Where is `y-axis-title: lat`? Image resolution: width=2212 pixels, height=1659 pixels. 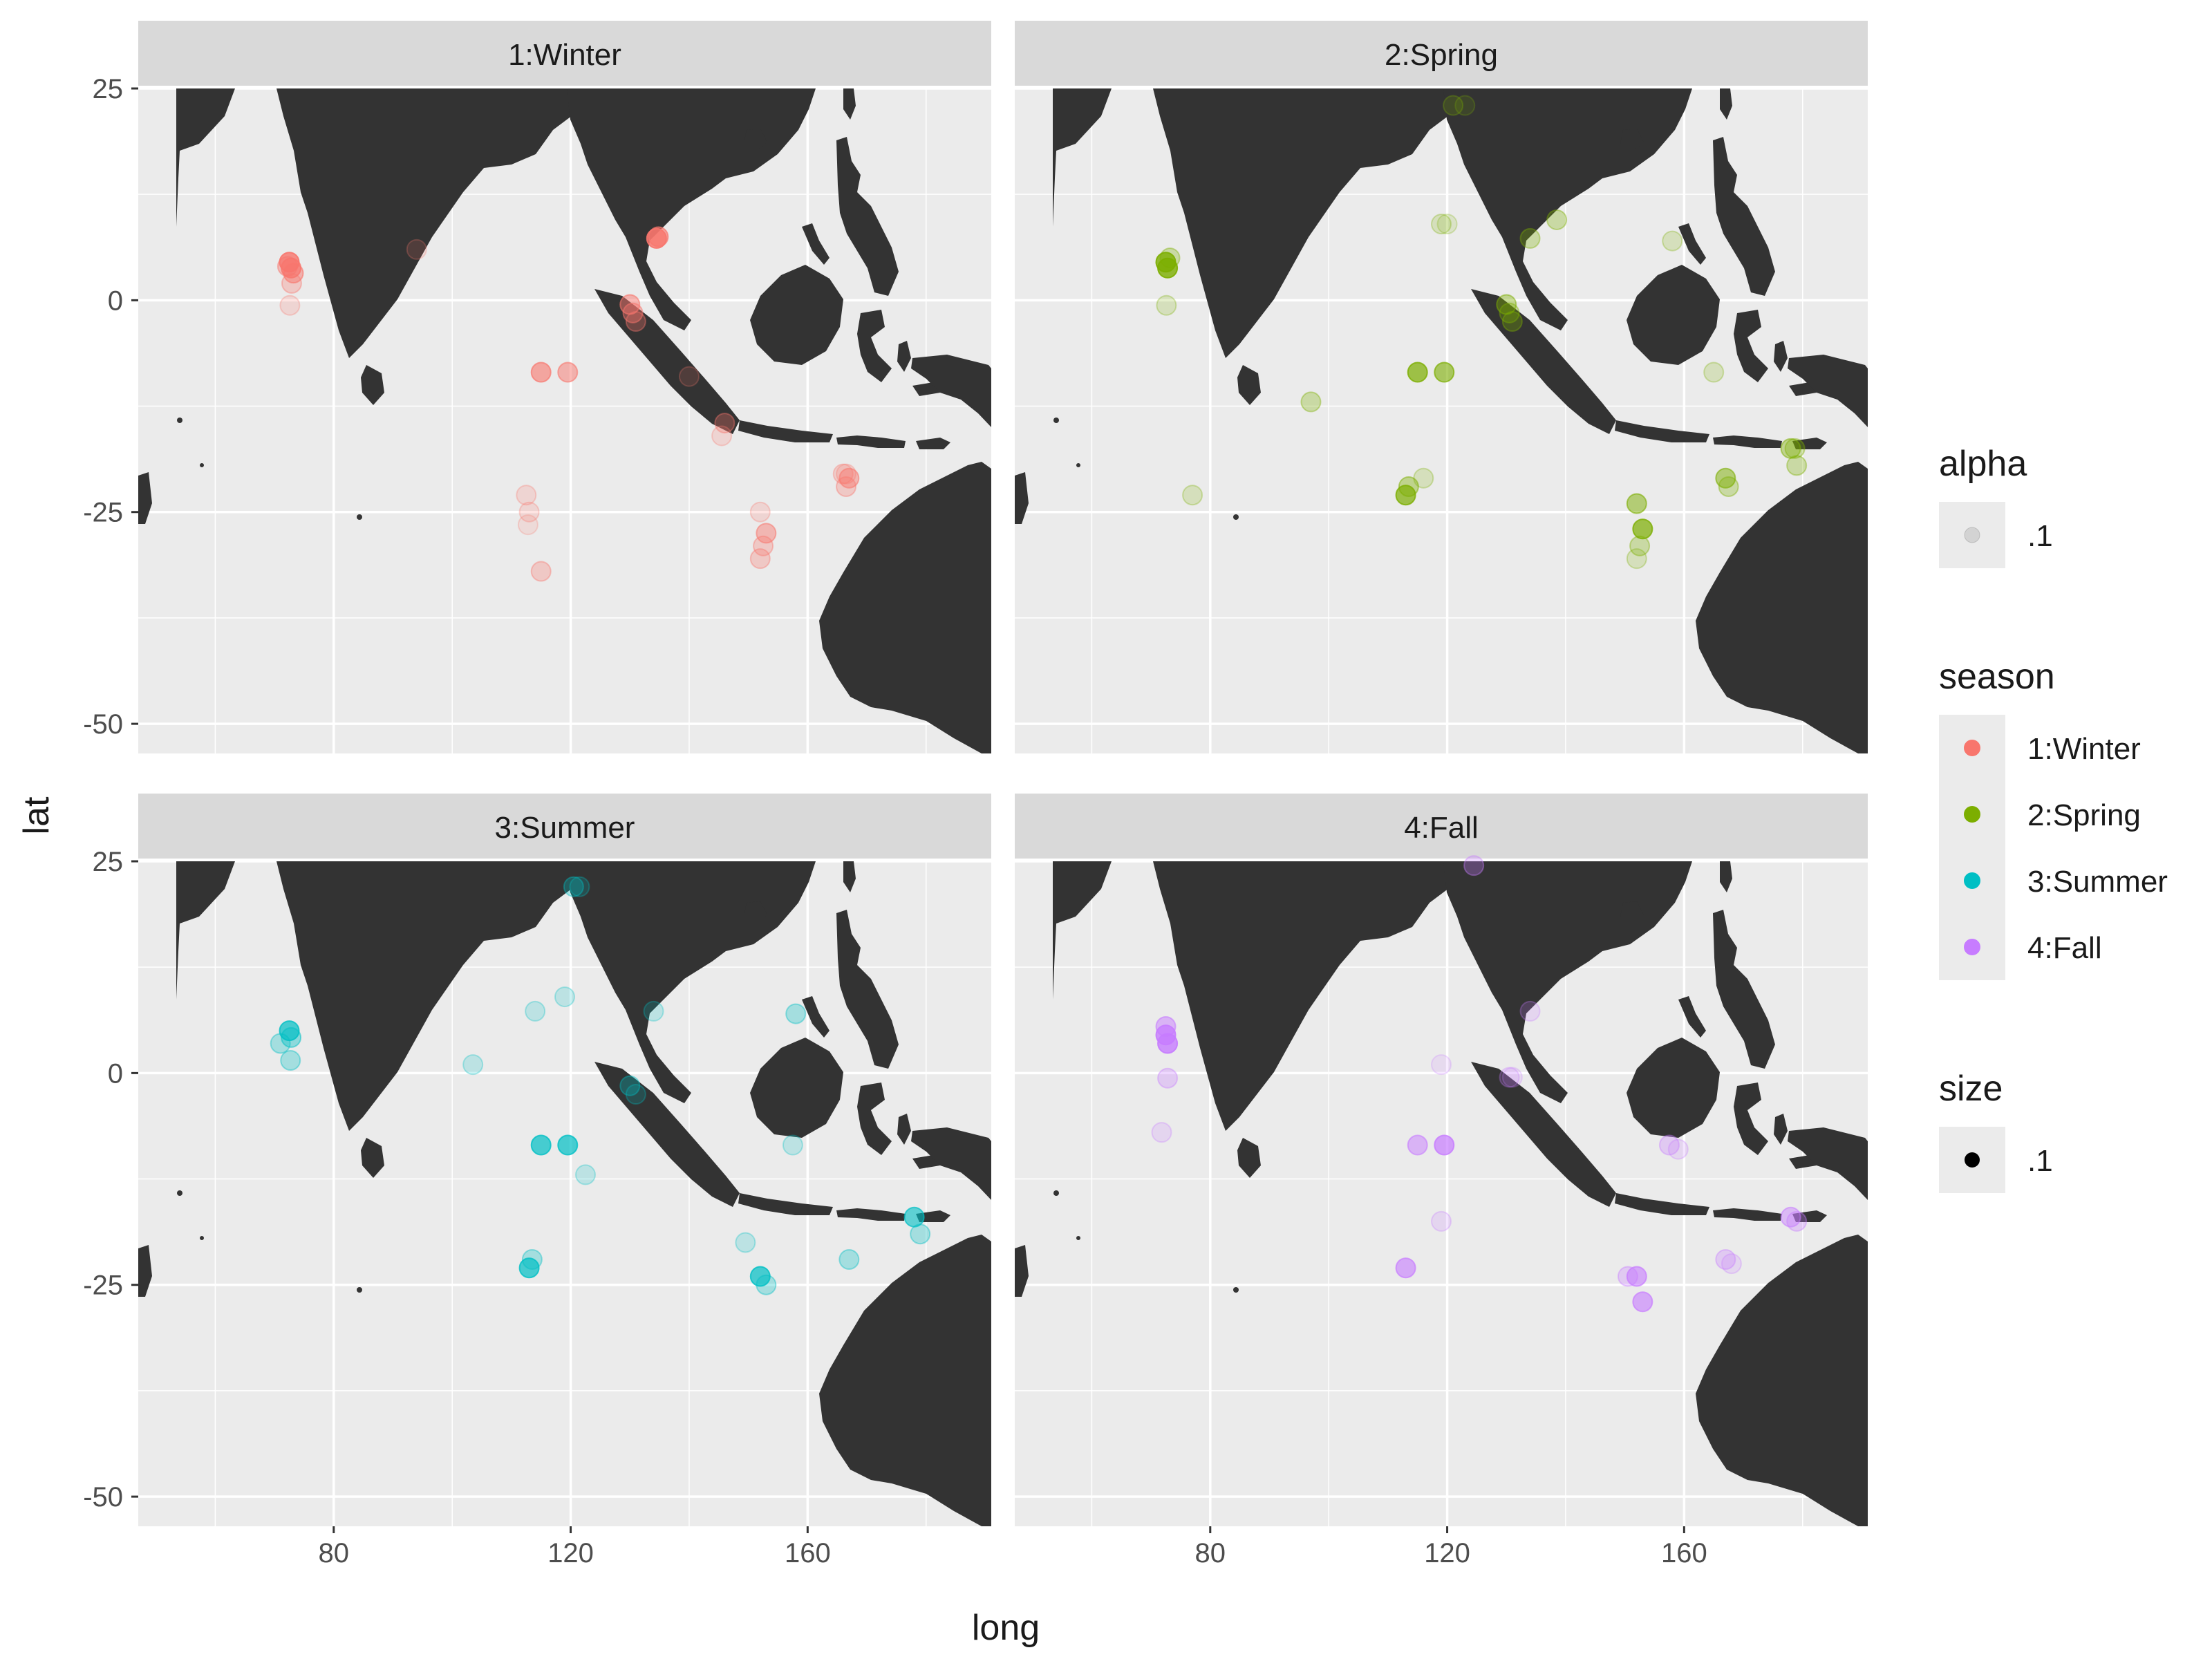
y-axis-title: lat is located at coordinates (37, 815).